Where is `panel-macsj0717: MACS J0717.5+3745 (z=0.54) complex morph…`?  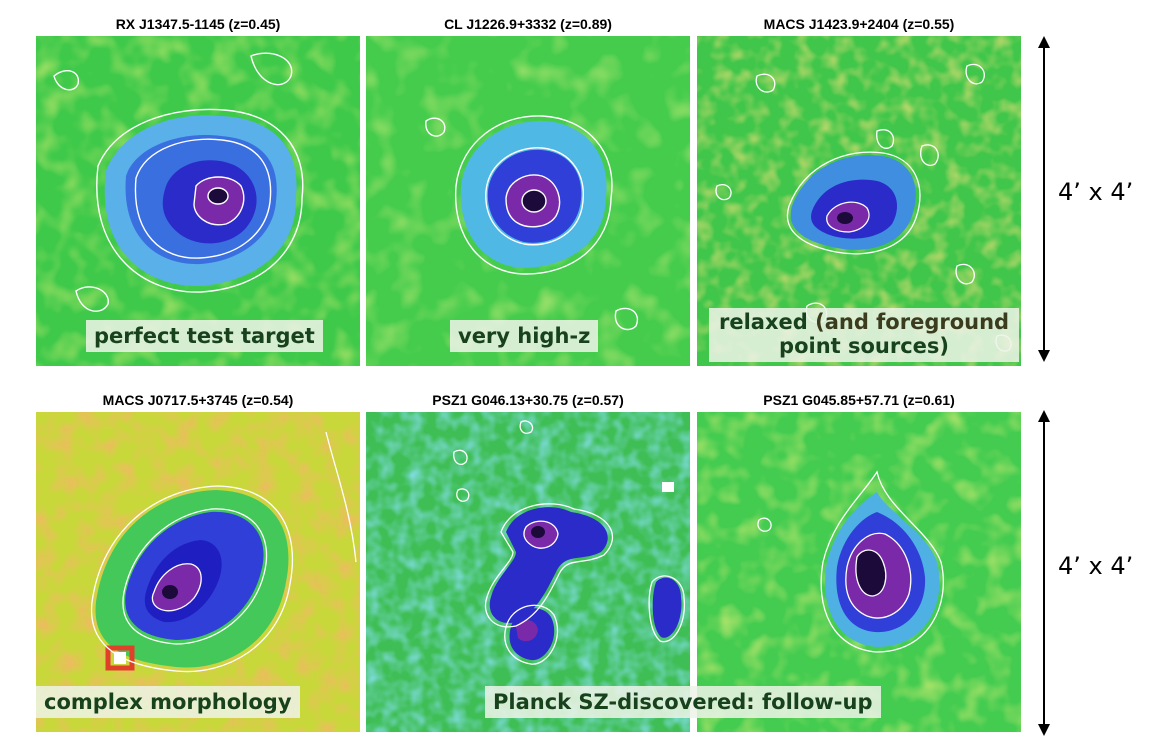 panel-macsj0717: MACS J0717.5+3745 (z=0.54) complex morph… is located at coordinates (198, 561).